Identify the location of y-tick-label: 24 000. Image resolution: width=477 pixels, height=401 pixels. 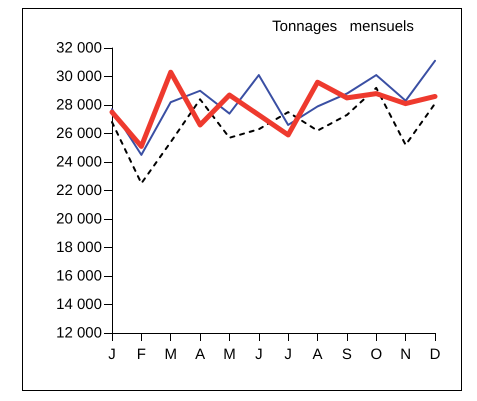
(79, 162).